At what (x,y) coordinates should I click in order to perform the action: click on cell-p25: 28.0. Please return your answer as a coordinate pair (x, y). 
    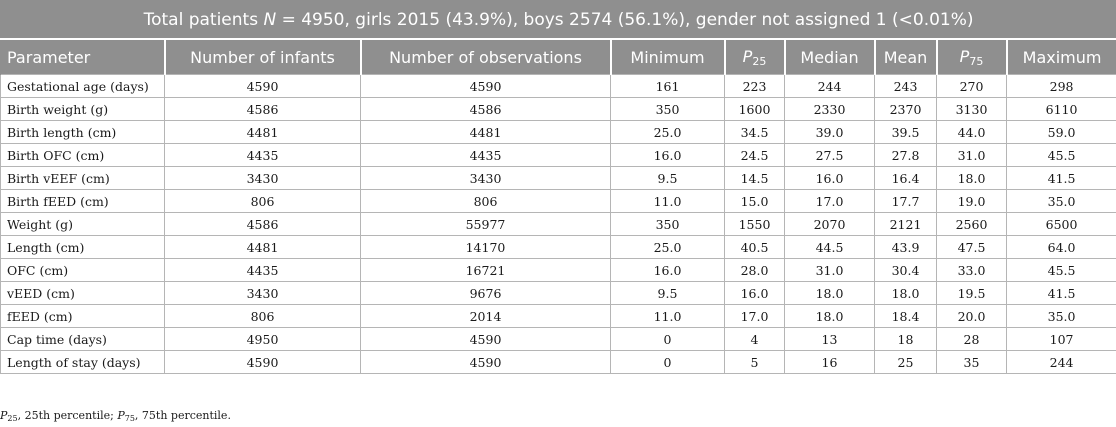
    Looking at the image, I should click on (754, 270).